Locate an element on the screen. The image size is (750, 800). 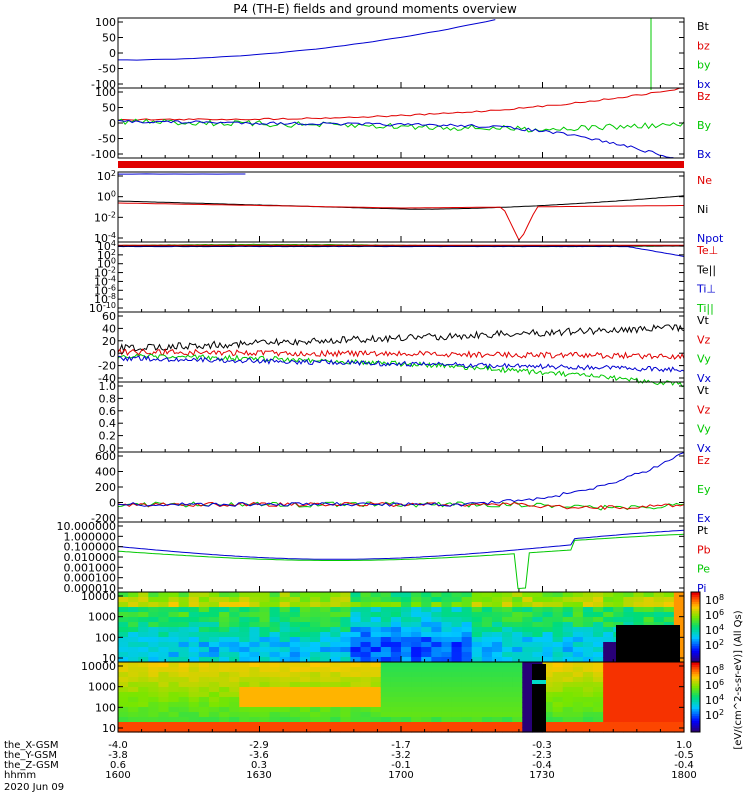
xaxis-value: -0.3 is located at coordinates (542, 745).